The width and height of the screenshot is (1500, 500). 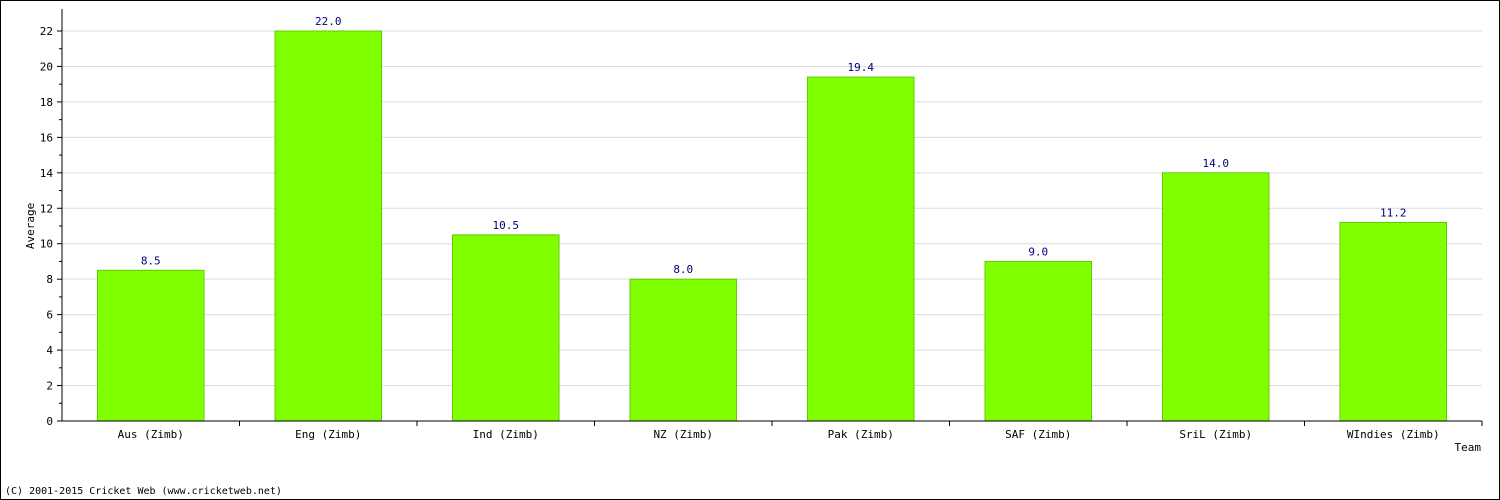 What do you see at coordinates (49, 315) in the screenshot?
I see `y-tick-label: 6` at bounding box center [49, 315].